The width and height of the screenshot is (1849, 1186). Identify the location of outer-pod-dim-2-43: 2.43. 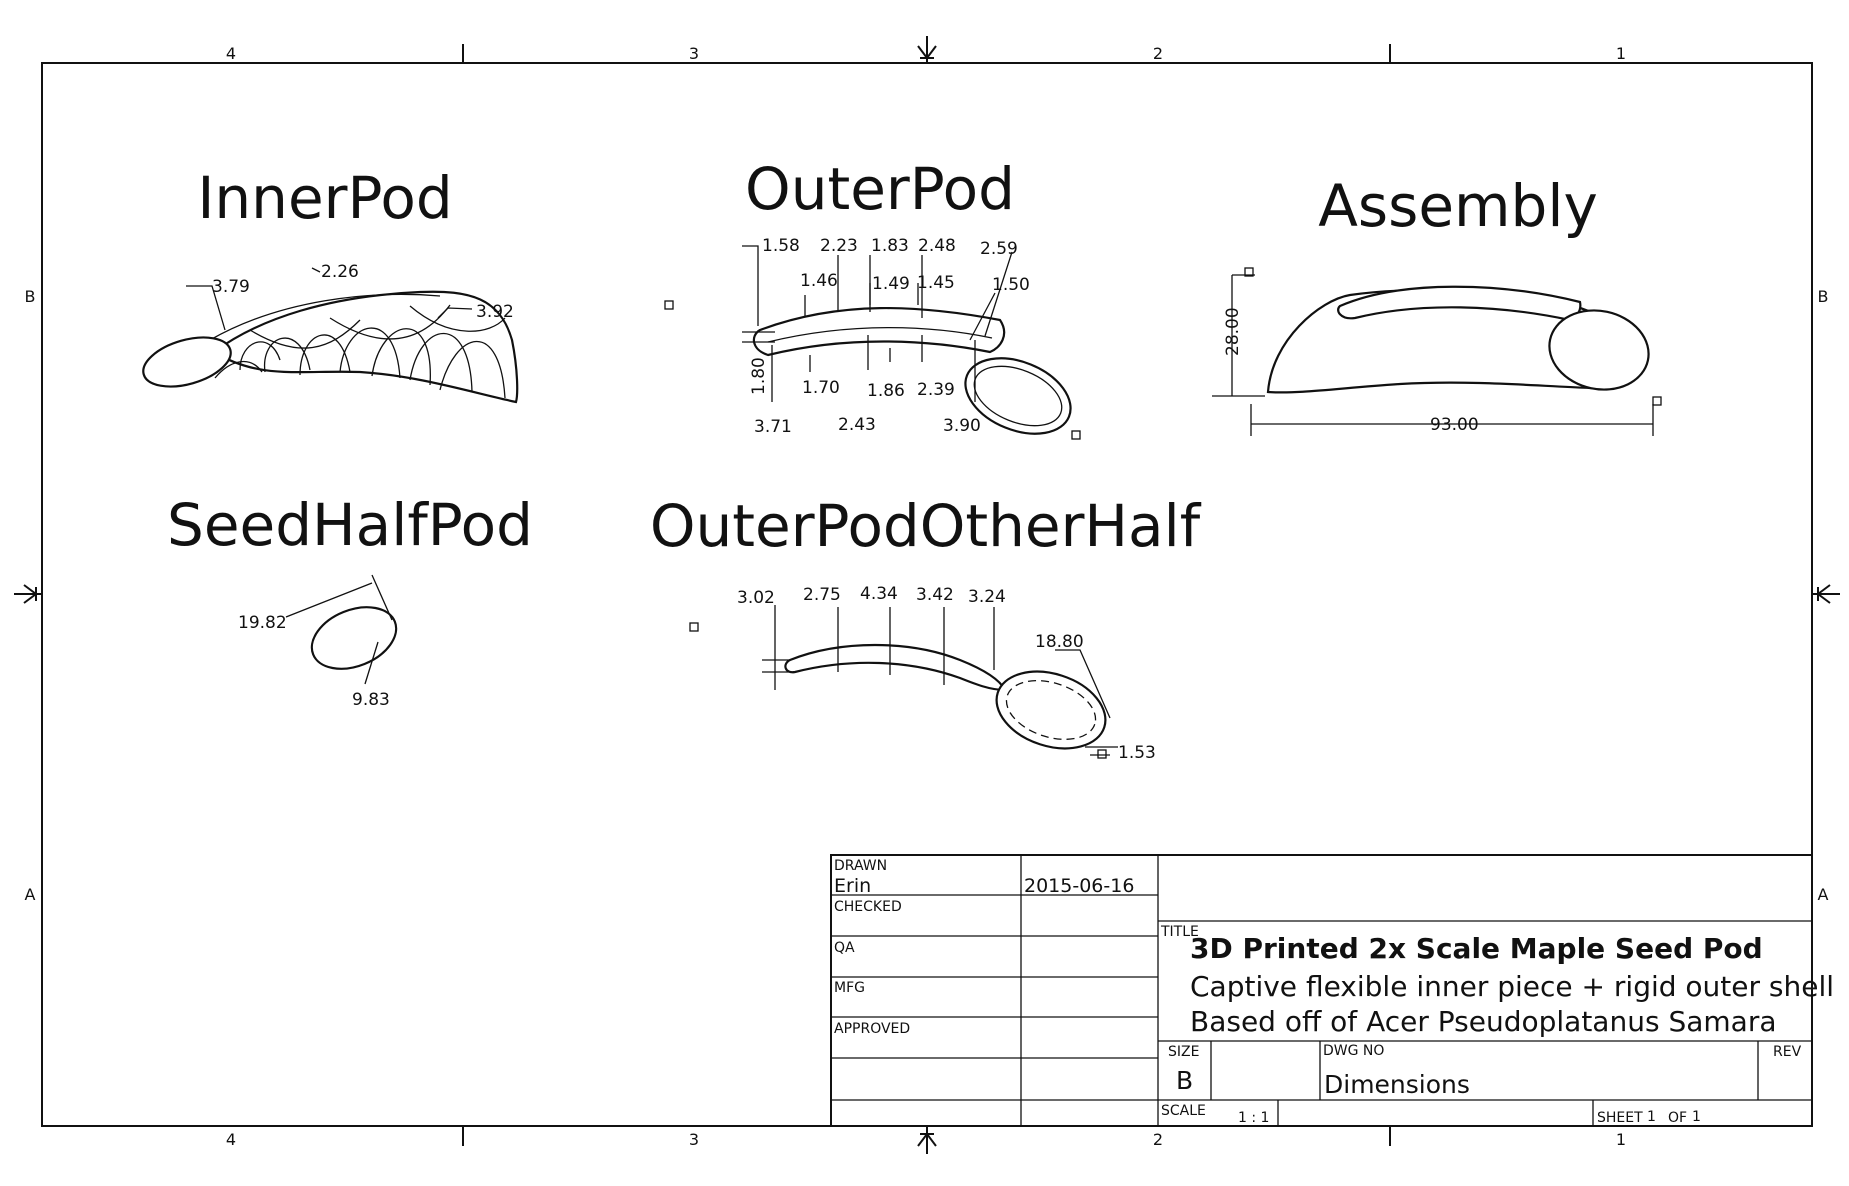
(857, 425).